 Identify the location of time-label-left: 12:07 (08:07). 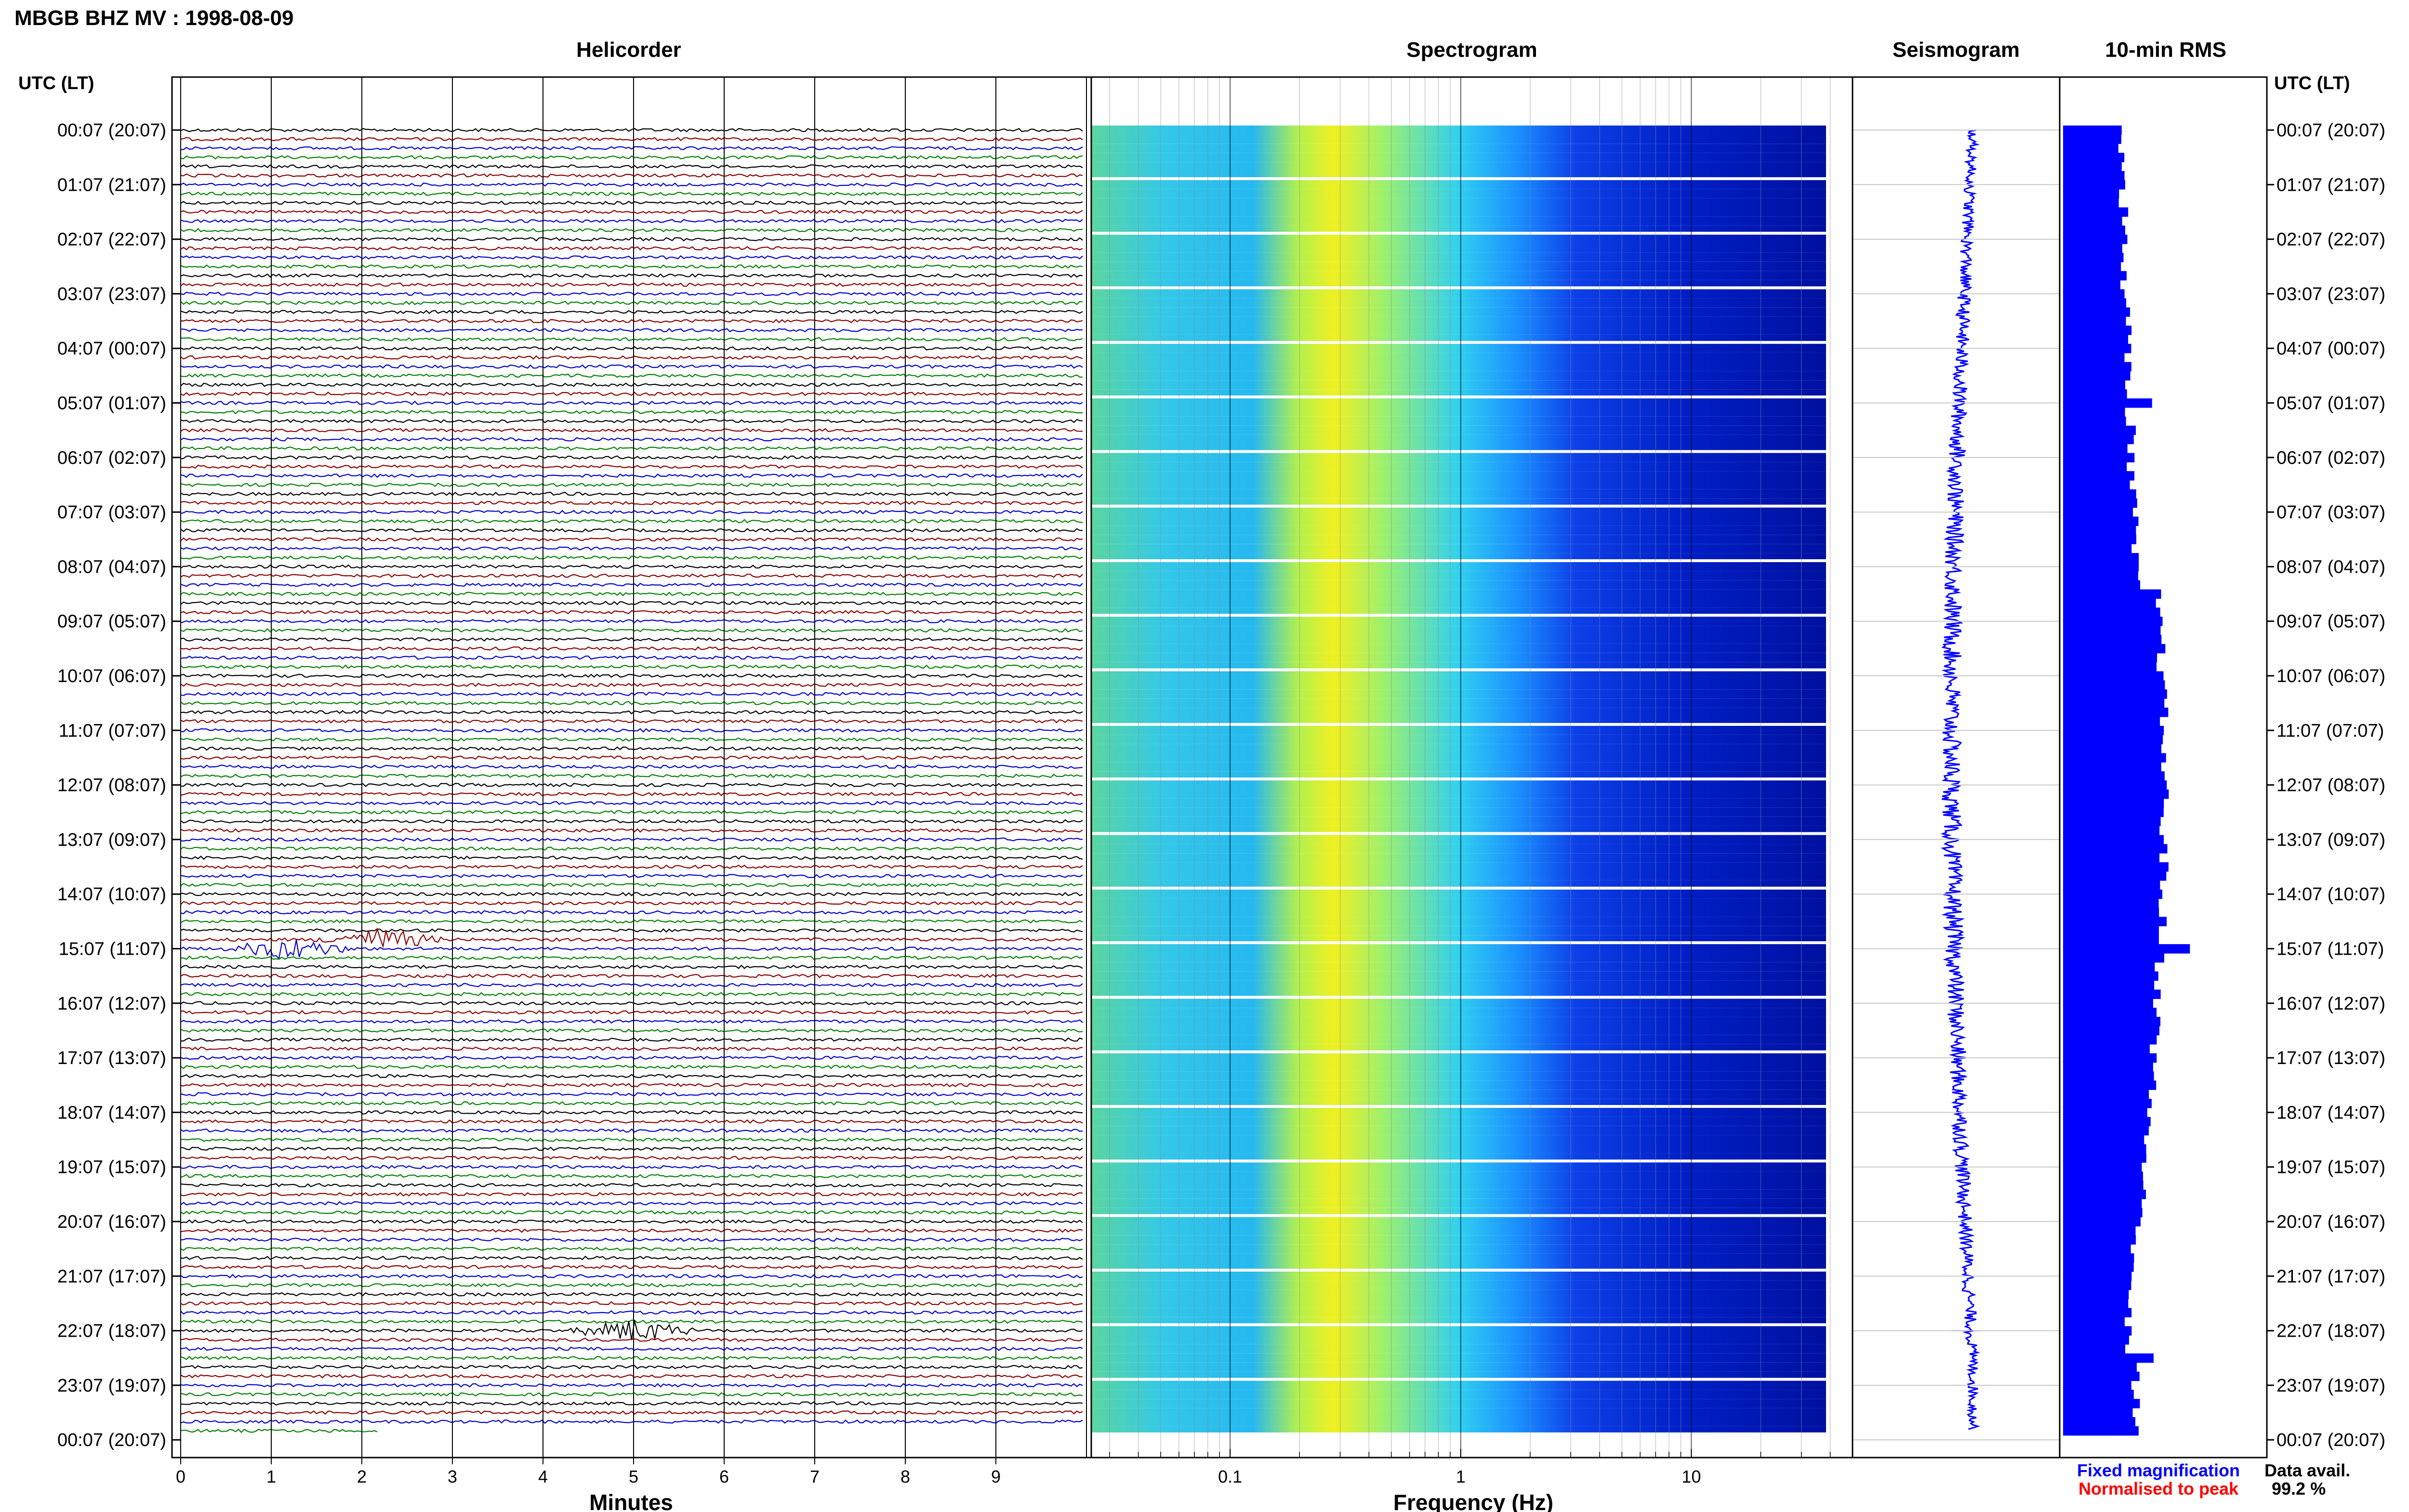
(111, 786).